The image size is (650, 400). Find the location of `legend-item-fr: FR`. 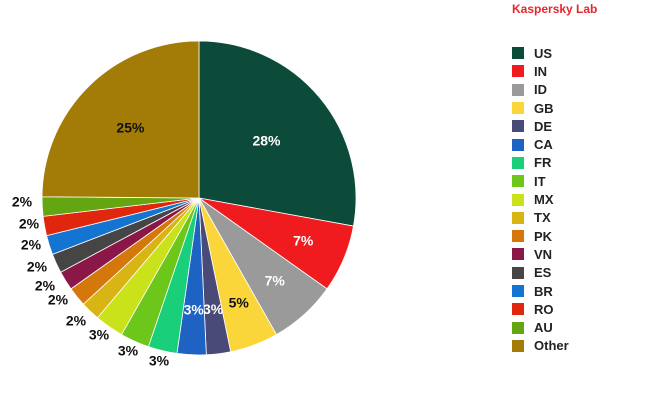

legend-item-fr: FR is located at coordinates (540, 163).